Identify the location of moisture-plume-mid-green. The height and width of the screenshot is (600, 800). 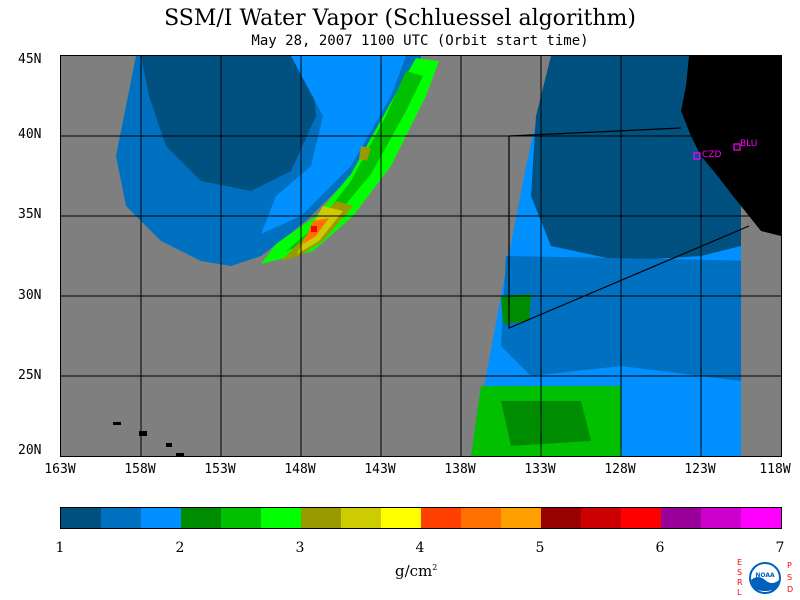
(354, 161).